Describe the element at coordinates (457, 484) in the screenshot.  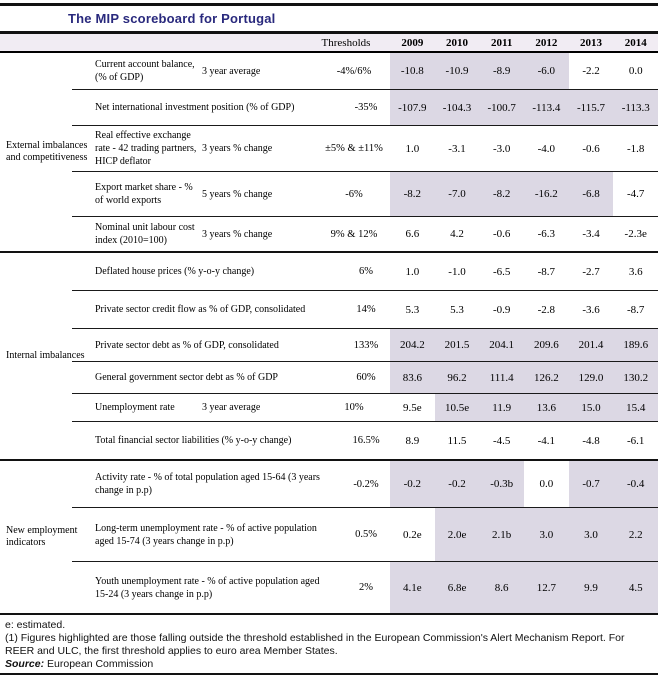
I see `value-2010: -0.2` at that location.